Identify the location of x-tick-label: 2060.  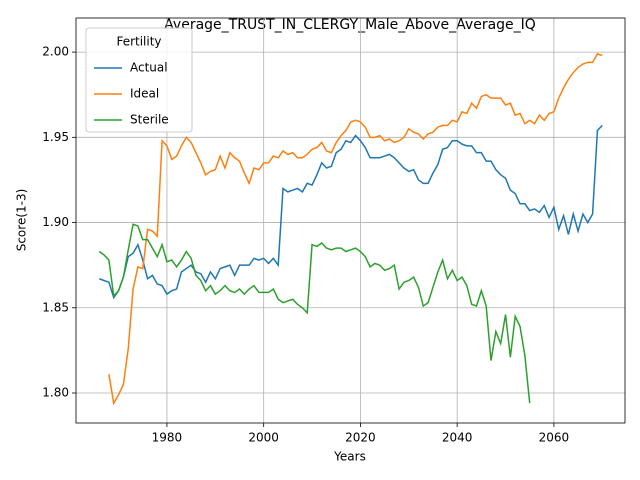
(554, 438).